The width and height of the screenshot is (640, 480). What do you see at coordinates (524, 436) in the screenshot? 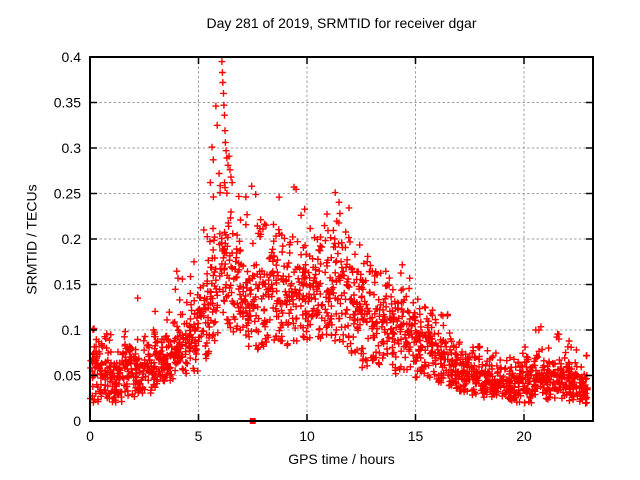
I see `svg-text: 20` at bounding box center [524, 436].